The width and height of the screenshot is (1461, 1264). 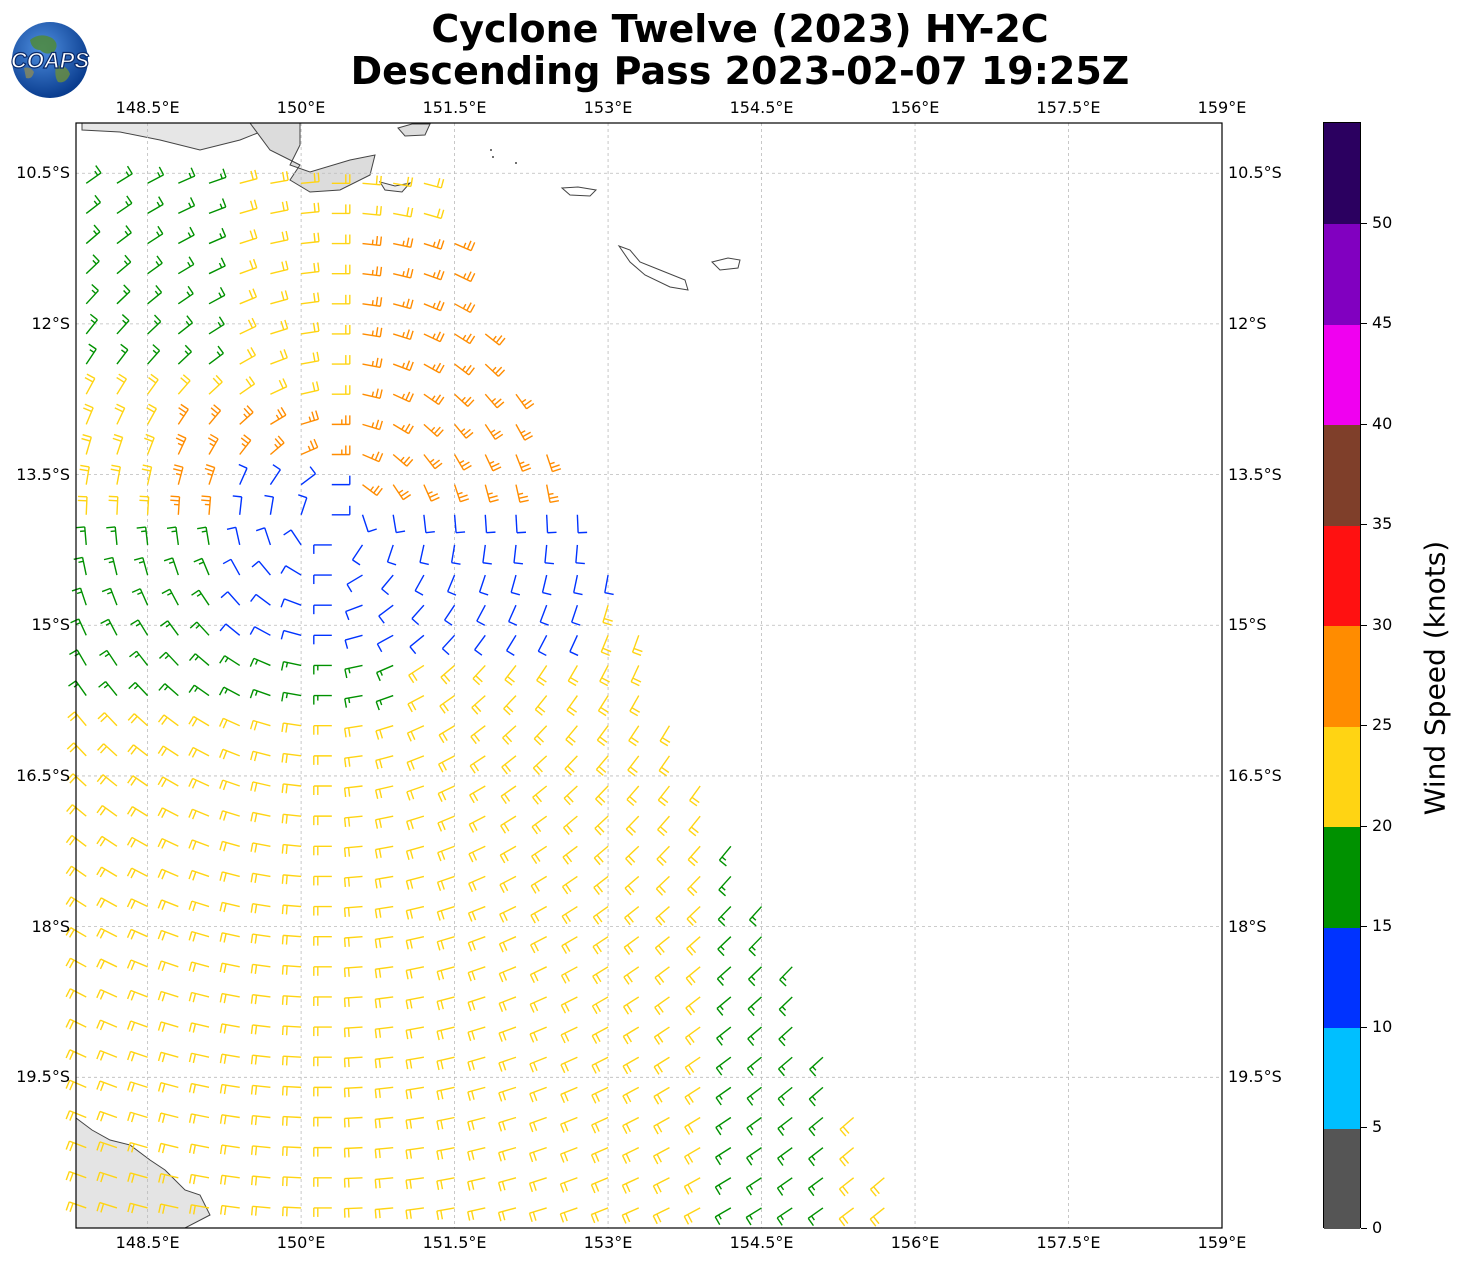 I want to click on lon-label-bottom: 157.5°E, so click(x=1068, y=1242).